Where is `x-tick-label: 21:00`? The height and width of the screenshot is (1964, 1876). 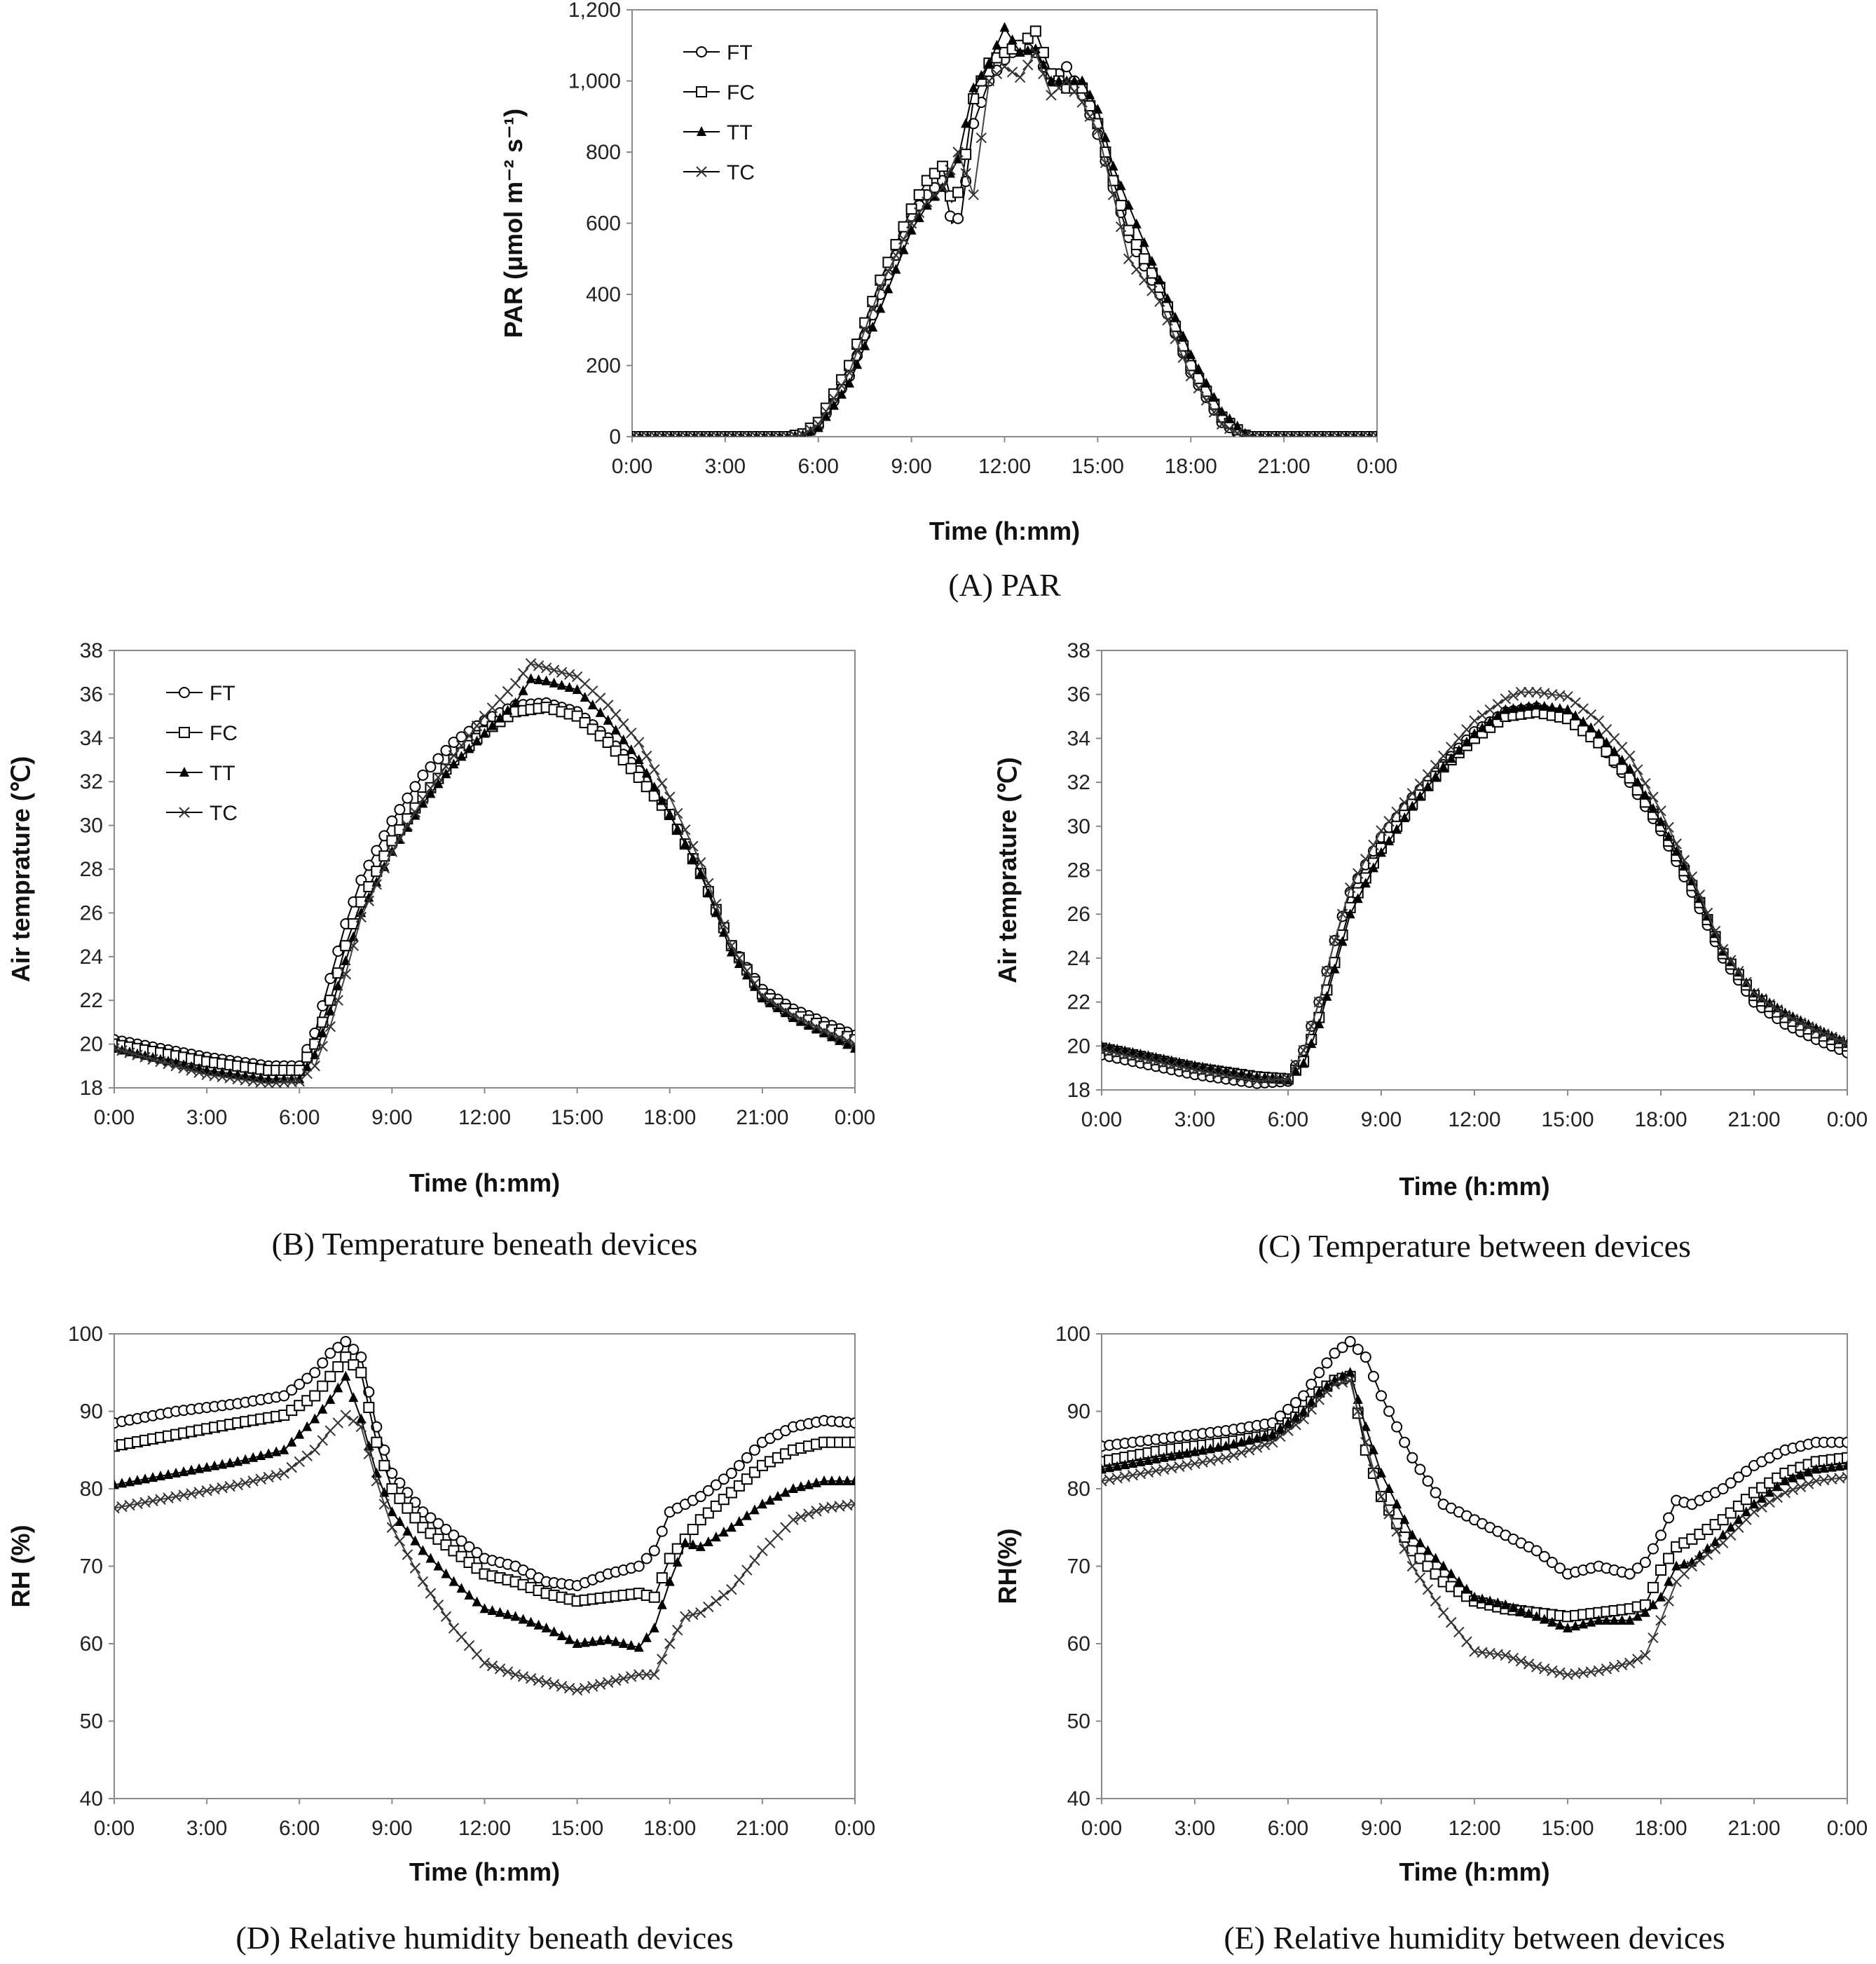
x-tick-label: 21:00 is located at coordinates (762, 1828).